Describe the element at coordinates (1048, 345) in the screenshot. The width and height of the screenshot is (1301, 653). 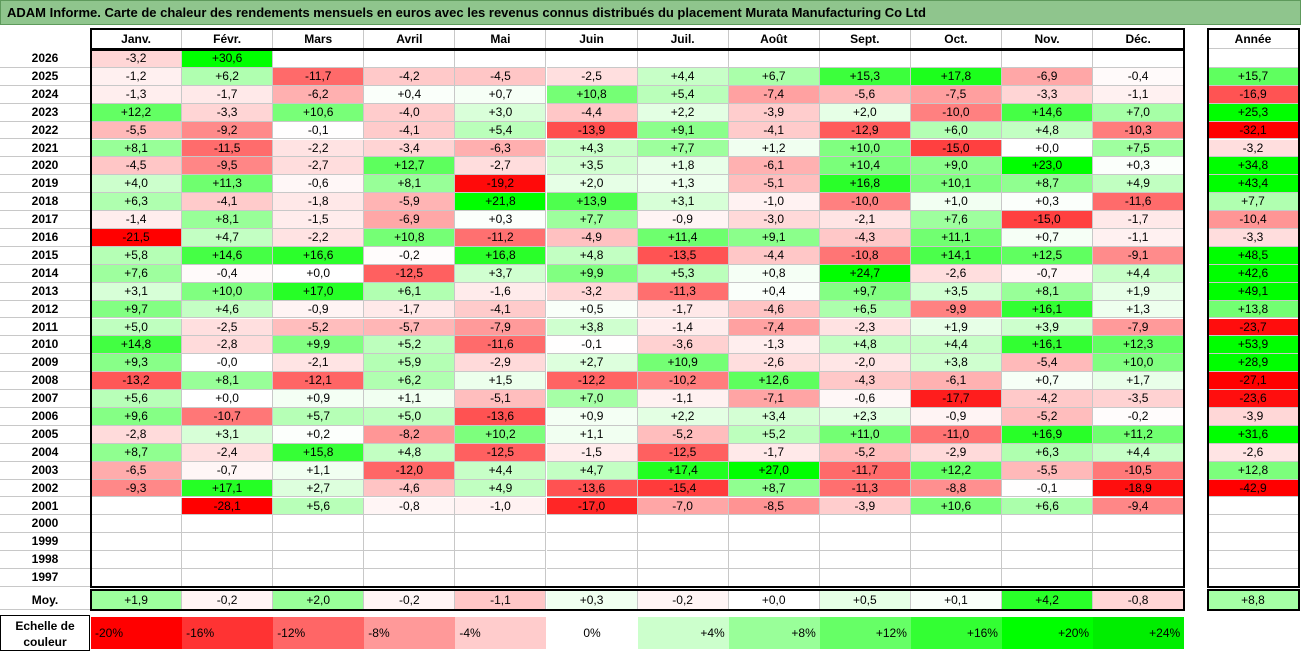
I see `heatmap-cell: +16,1` at that location.